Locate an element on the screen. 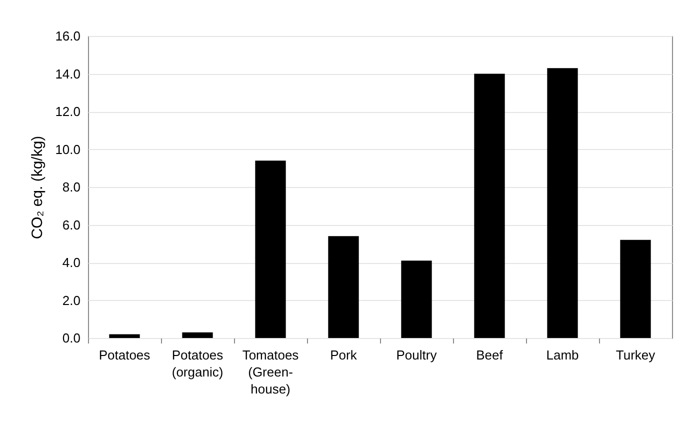 The image size is (696, 427). x-tick-label: Beef is located at coordinates (490, 355).